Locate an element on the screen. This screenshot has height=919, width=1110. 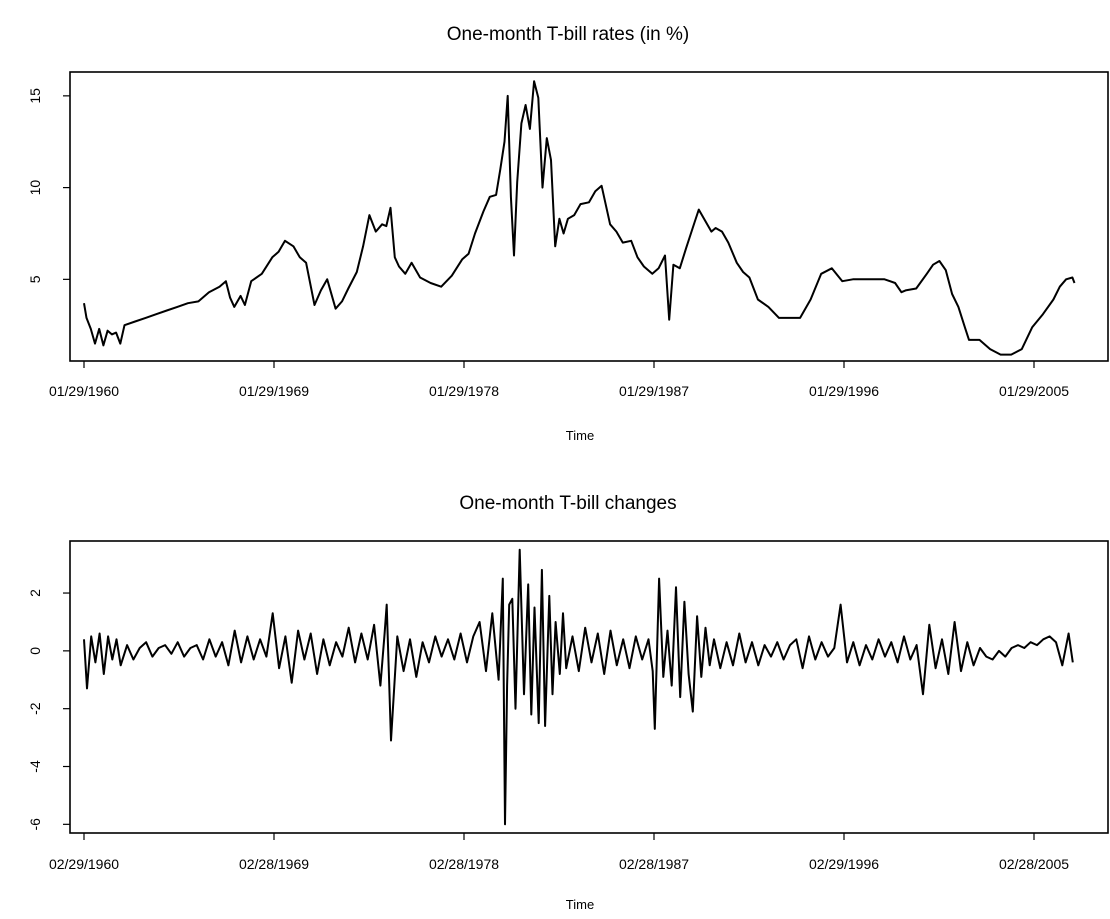
changes-chart-title: One-month T-bill changes is located at coordinates (567, 503).